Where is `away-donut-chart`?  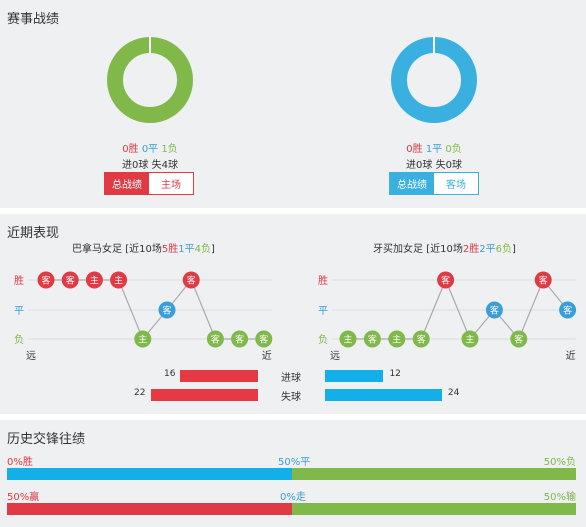 away-donut-chart is located at coordinates (434, 80).